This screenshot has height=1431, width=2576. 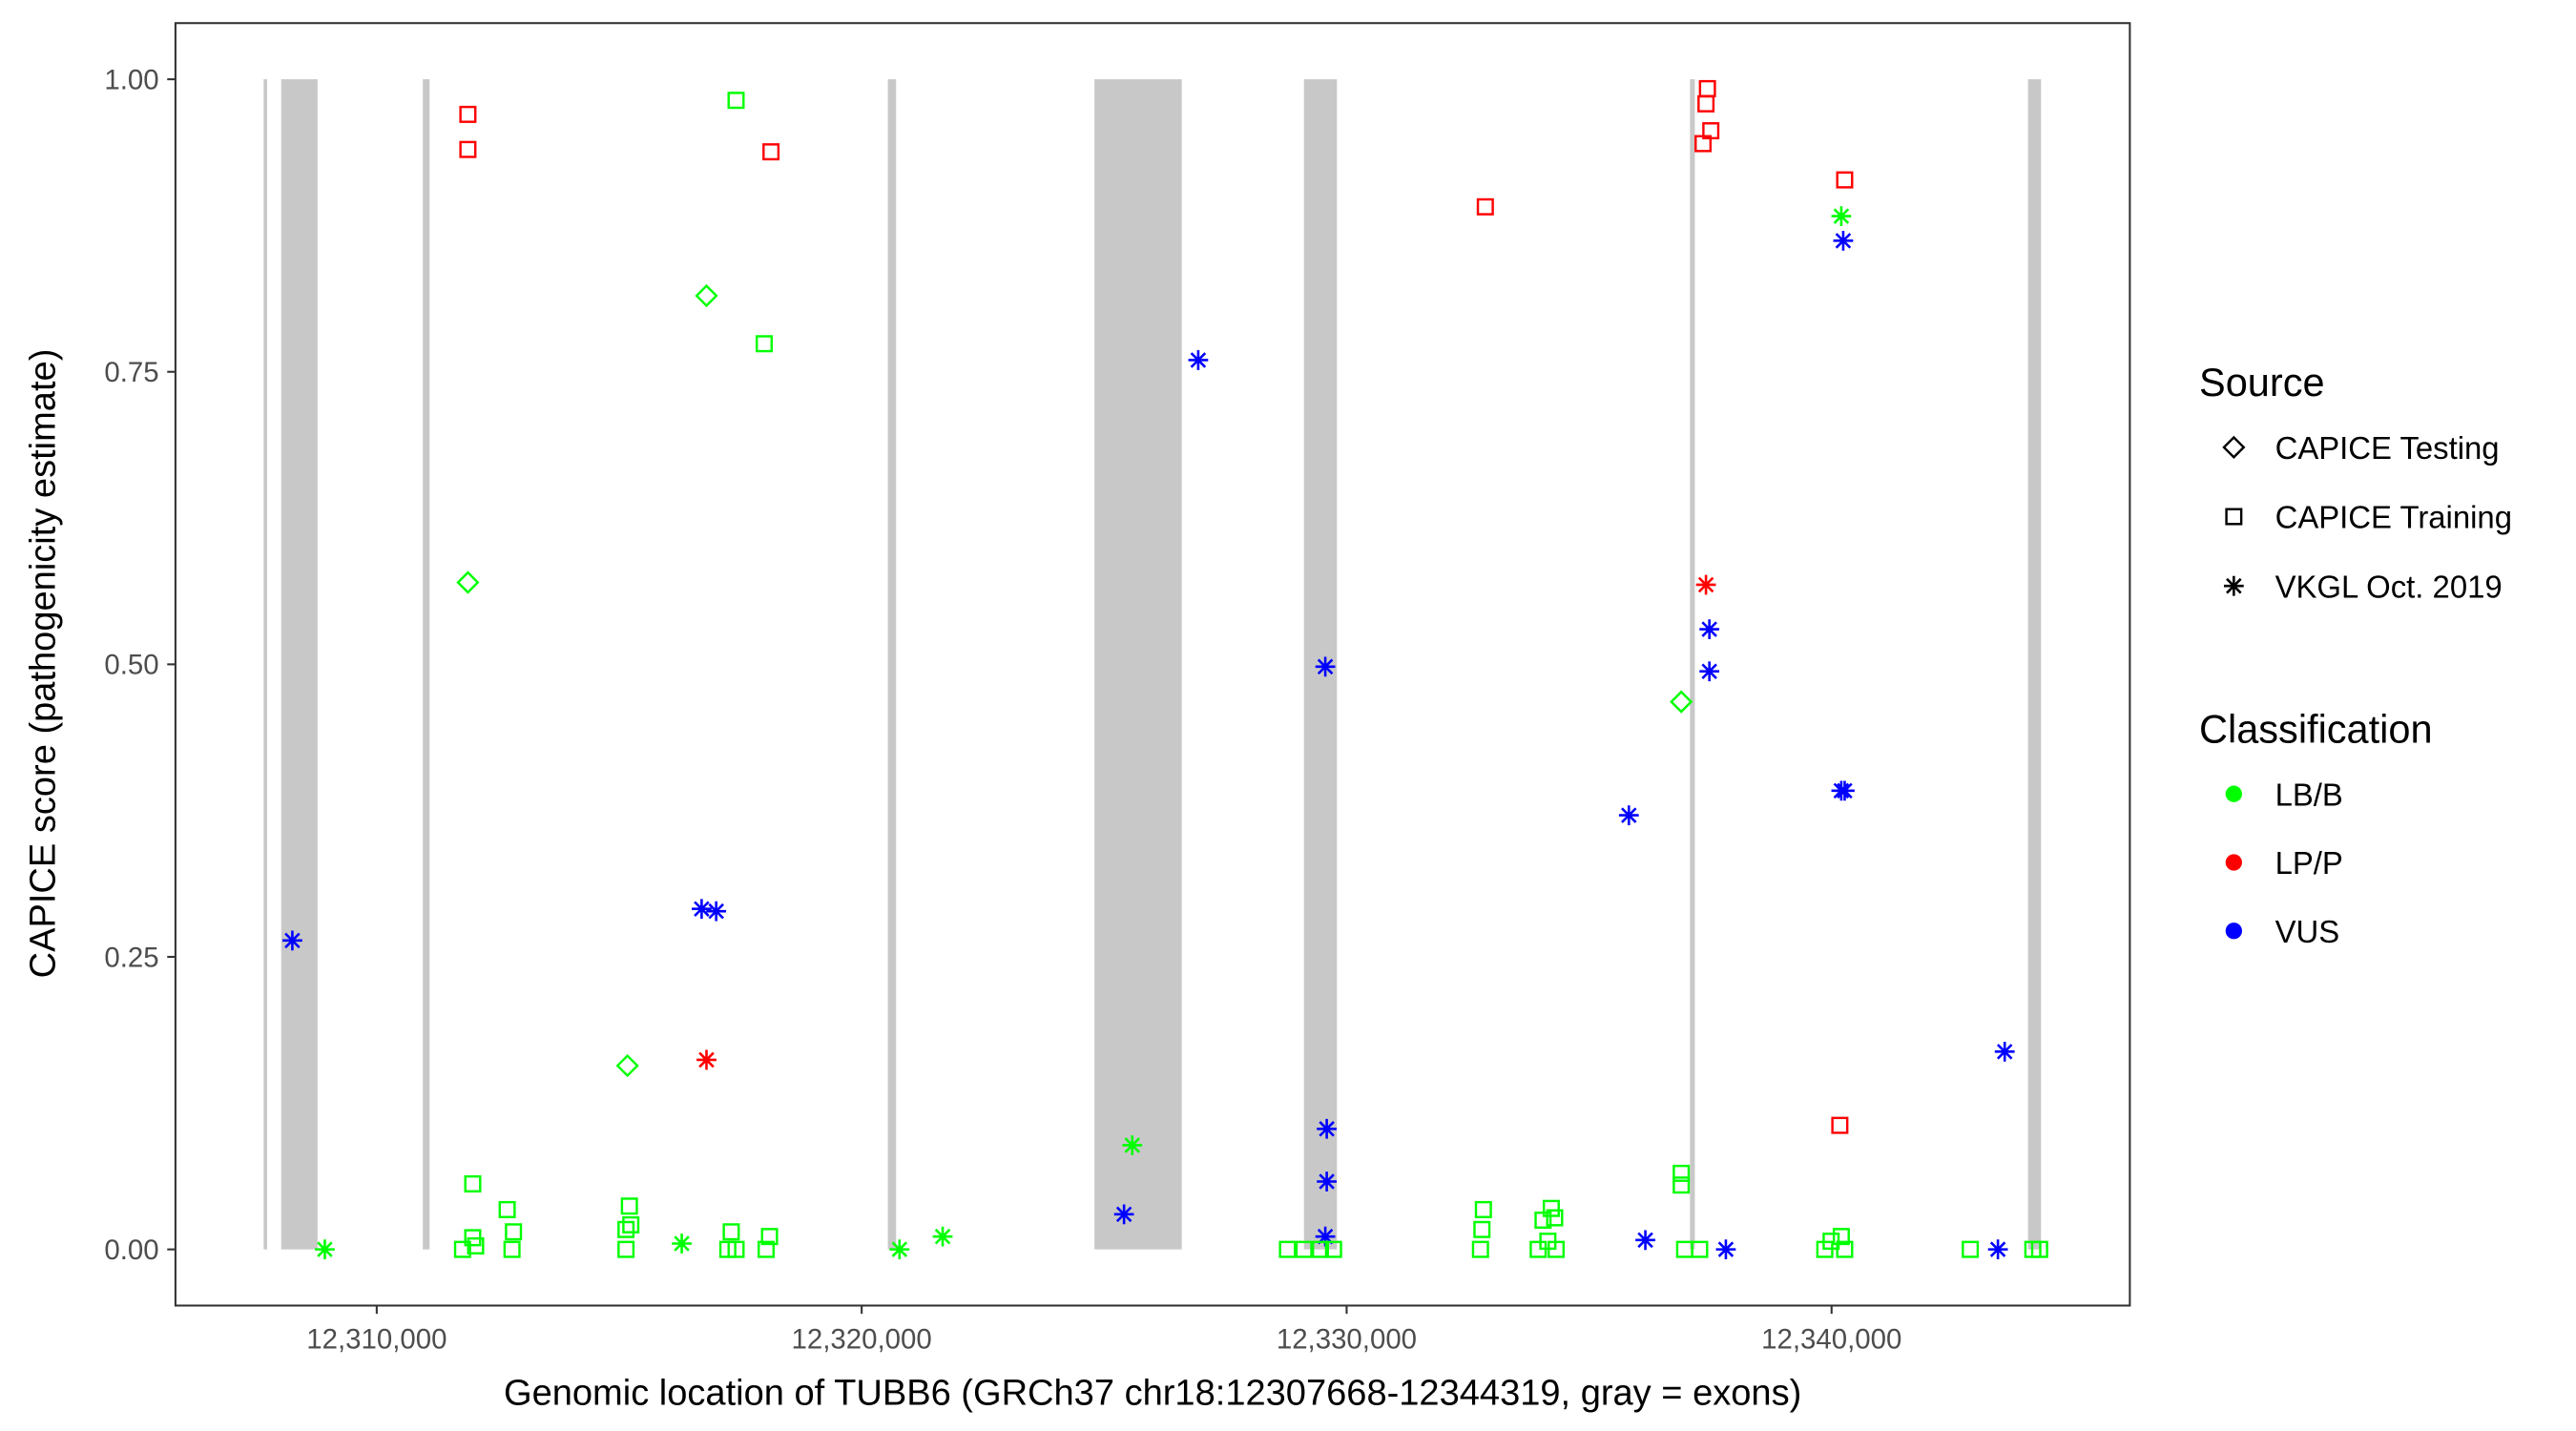 I want to click on y-axis: 0.00 0.25 0.50 0.75 1.00, so click(x=140, y=665).